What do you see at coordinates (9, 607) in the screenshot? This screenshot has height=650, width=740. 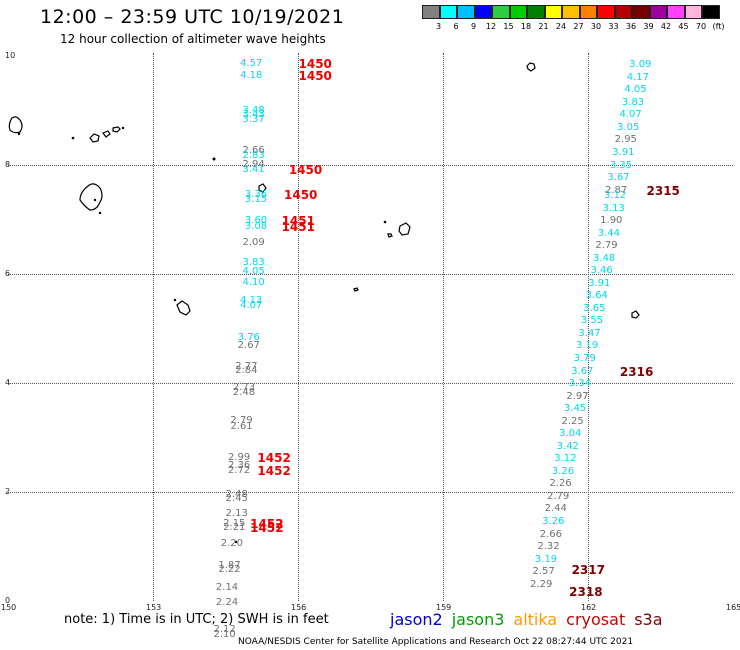 I see `x-tick-label: 150` at bounding box center [9, 607].